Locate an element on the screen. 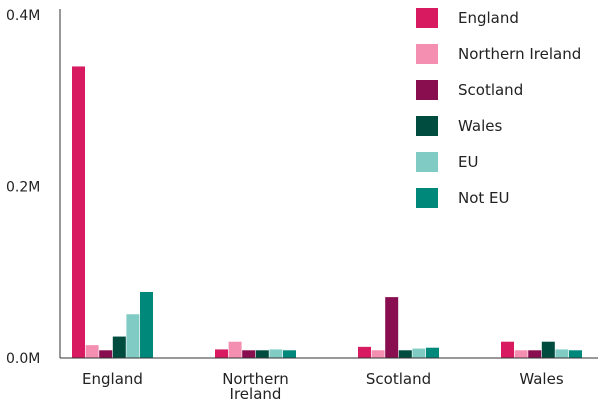 The height and width of the screenshot is (400, 600). legend-label: Not EU is located at coordinates (484, 198).